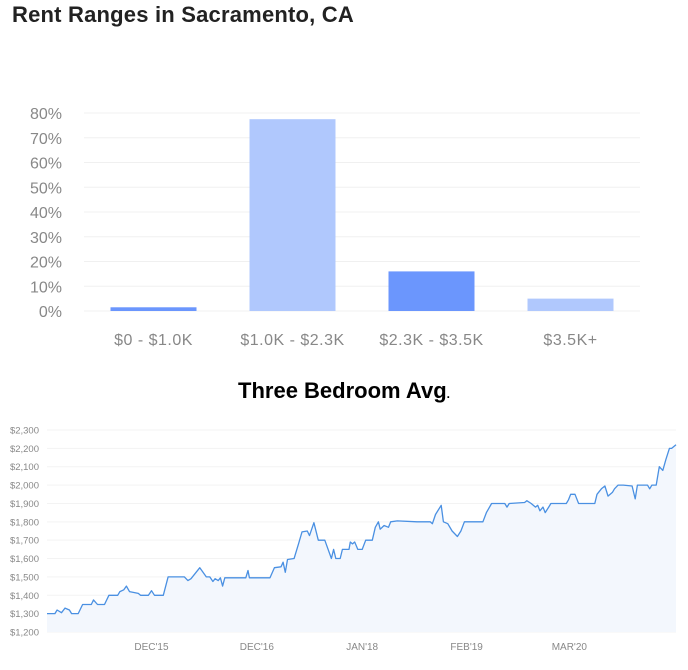  I want to click on title-suffix: ., so click(448, 394).